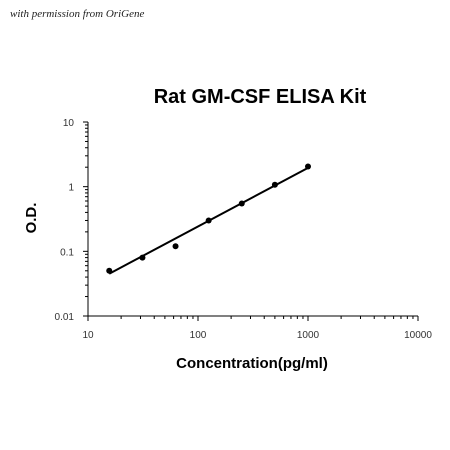  What do you see at coordinates (77, 14) in the screenshot?
I see `watermark-text: with permission from OriGene` at bounding box center [77, 14].